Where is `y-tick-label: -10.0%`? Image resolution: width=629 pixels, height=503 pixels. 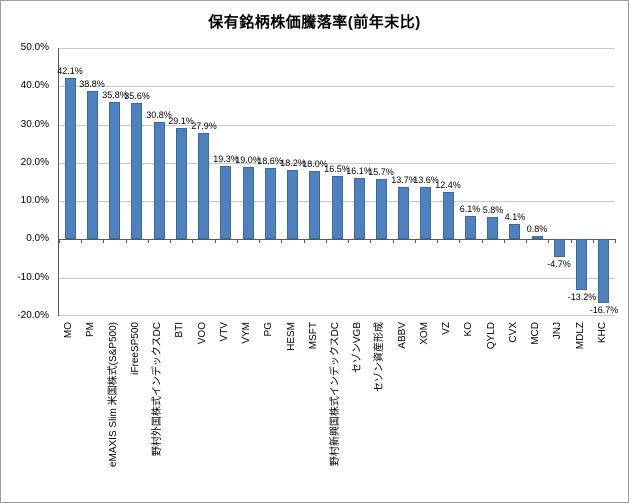
y-tick-label: -10.0% is located at coordinates (33, 277).